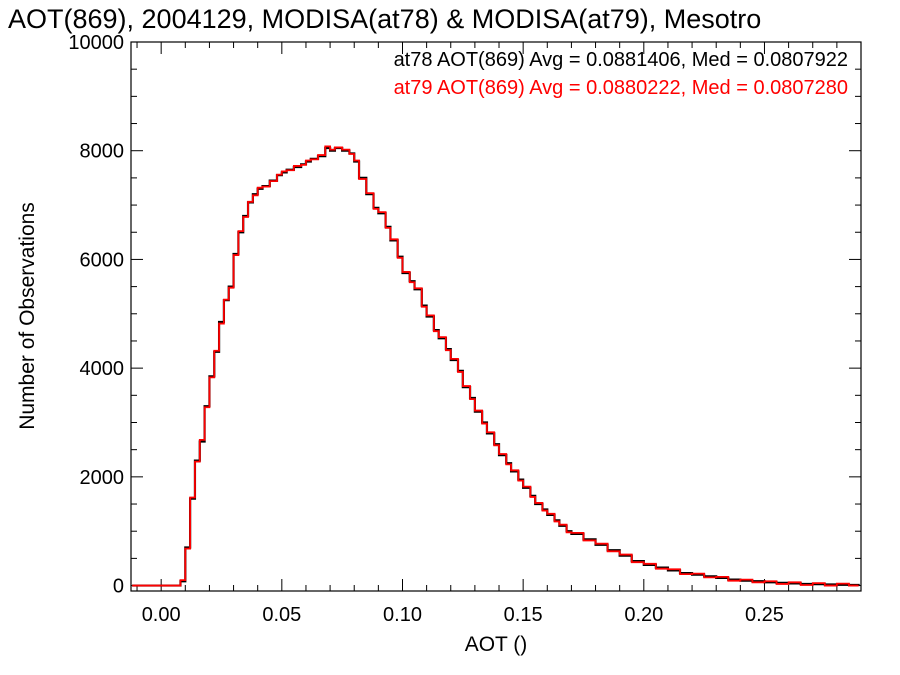  Describe the element at coordinates (27, 316) in the screenshot. I see `y-axis-label: Number of Observations` at that location.